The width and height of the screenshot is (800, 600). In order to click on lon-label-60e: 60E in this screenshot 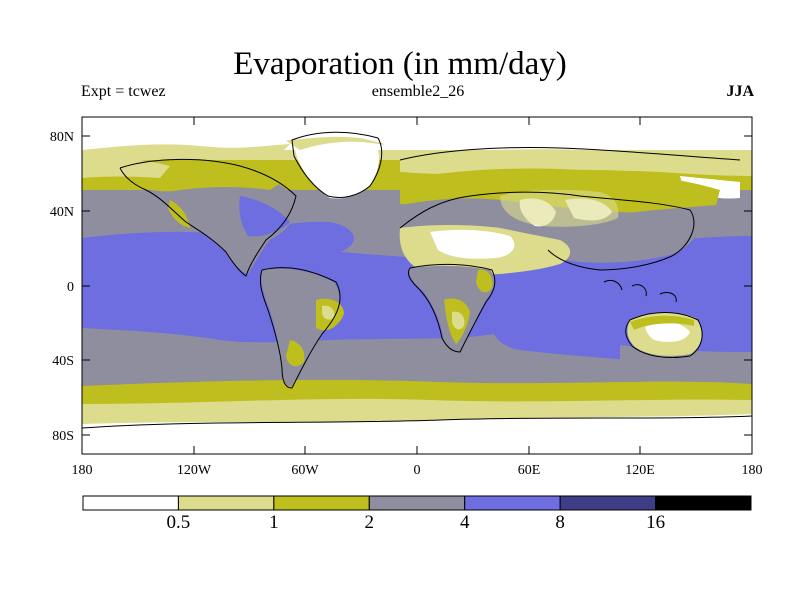, I will do `click(529, 470)`.